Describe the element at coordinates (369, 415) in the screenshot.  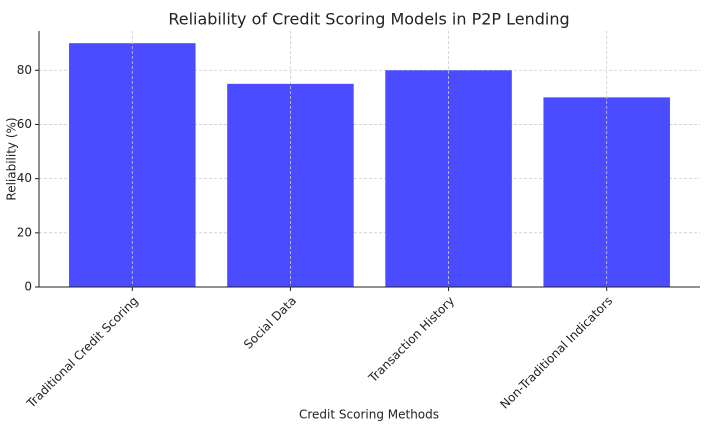
I see `x-axis-label: Credit Scoring Methods` at that location.